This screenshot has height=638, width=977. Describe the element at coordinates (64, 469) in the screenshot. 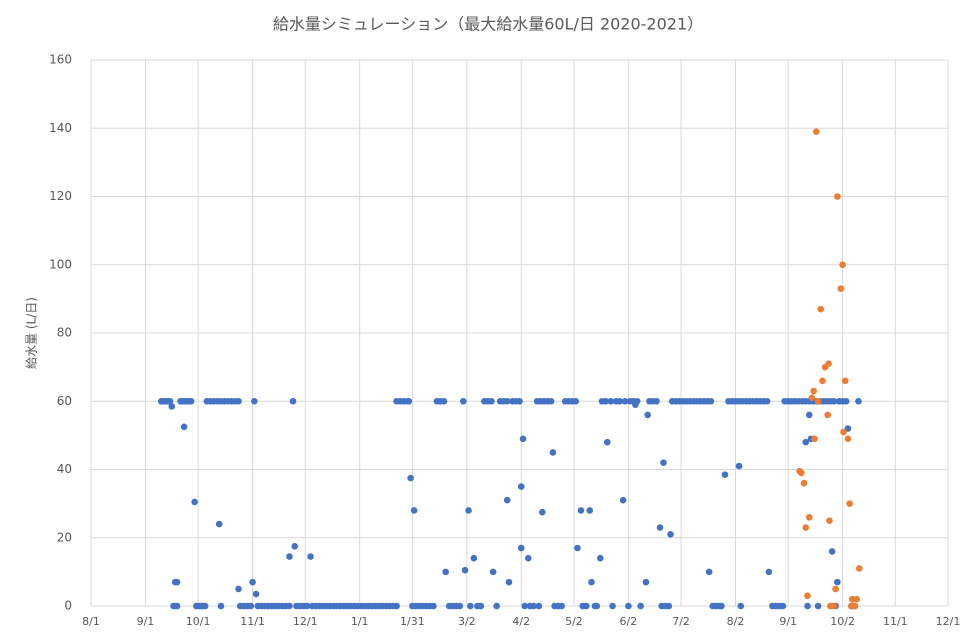

I see `y-tick-label: 40` at that location.